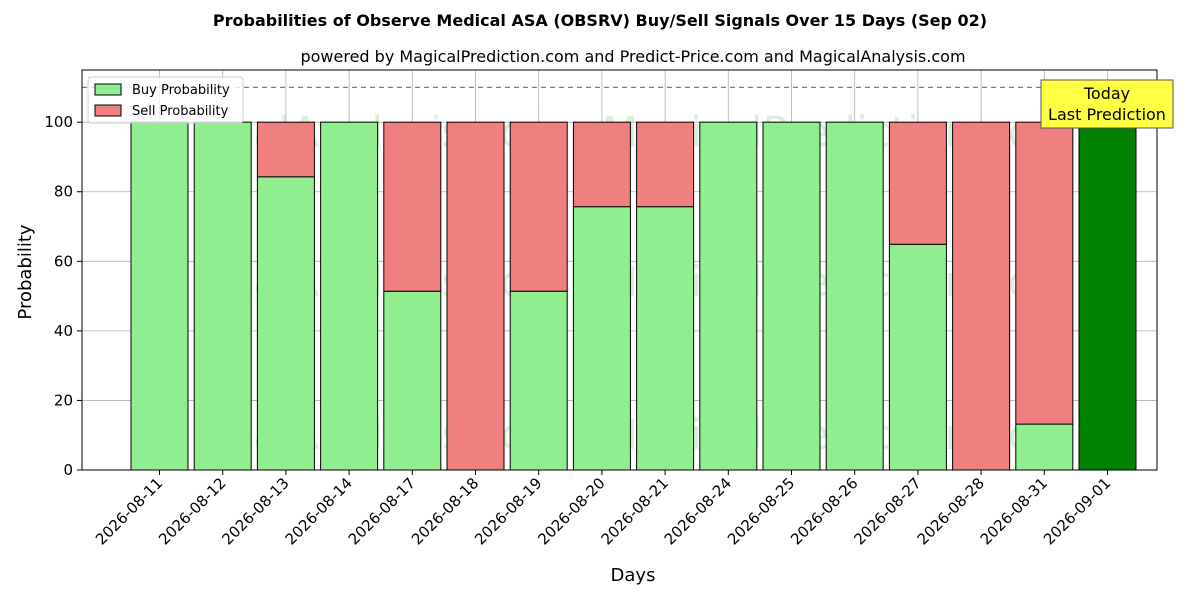 The image size is (1200, 600). What do you see at coordinates (508, 511) in the screenshot?
I see `x-tick-label: 2026-08-19` at bounding box center [508, 511].